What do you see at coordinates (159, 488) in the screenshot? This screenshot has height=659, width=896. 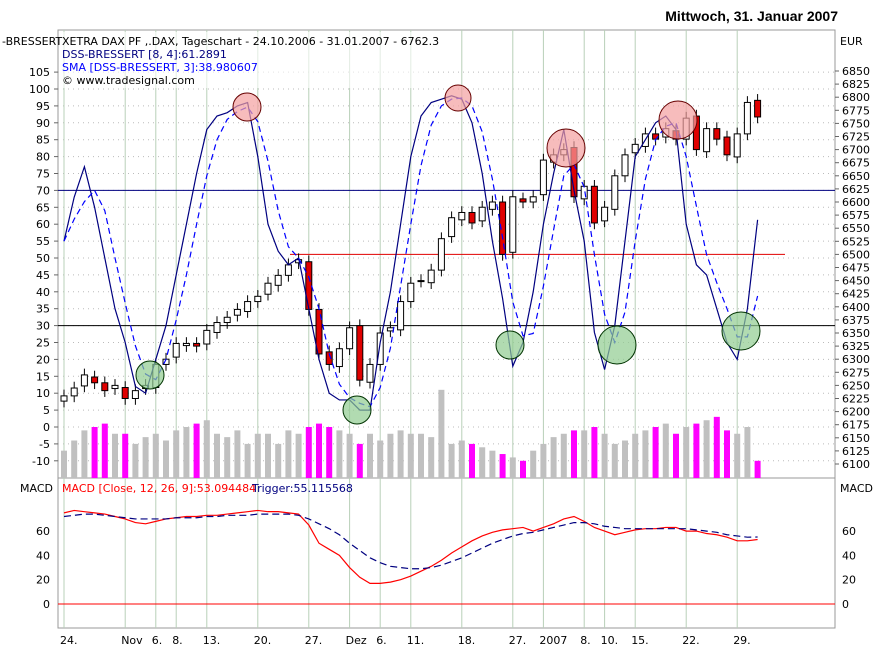 I see `legend-macd: MACD [Close, 12, 26, 9]:53.094484` at bounding box center [159, 488].